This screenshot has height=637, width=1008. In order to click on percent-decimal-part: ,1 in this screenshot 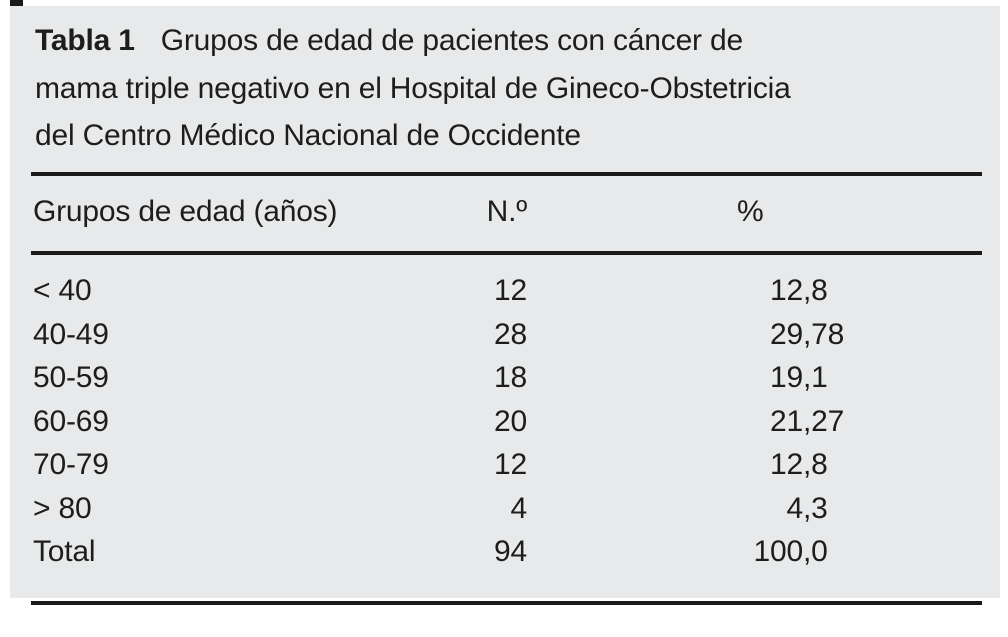, I will do `click(815, 377)`.